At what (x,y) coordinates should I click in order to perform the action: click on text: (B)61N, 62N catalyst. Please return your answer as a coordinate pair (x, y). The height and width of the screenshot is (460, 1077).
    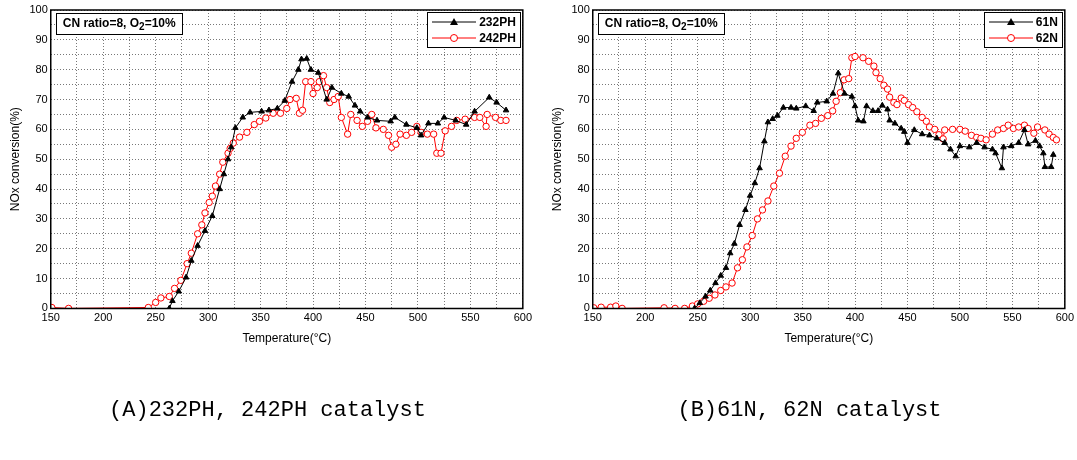
    Looking at the image, I should click on (809, 410).